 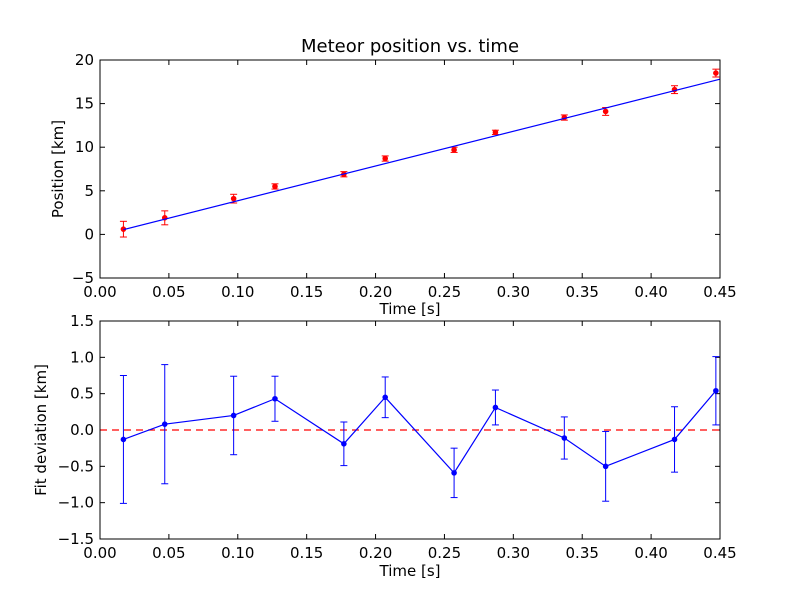 I want to click on y-tick-label: −1.0, so click(x=76, y=503).